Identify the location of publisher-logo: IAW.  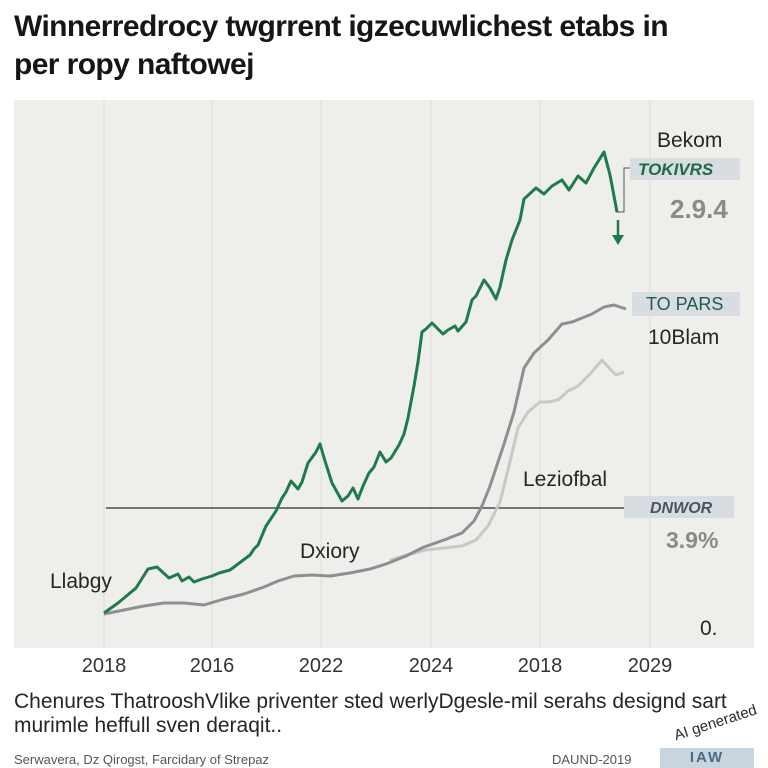
(707, 758).